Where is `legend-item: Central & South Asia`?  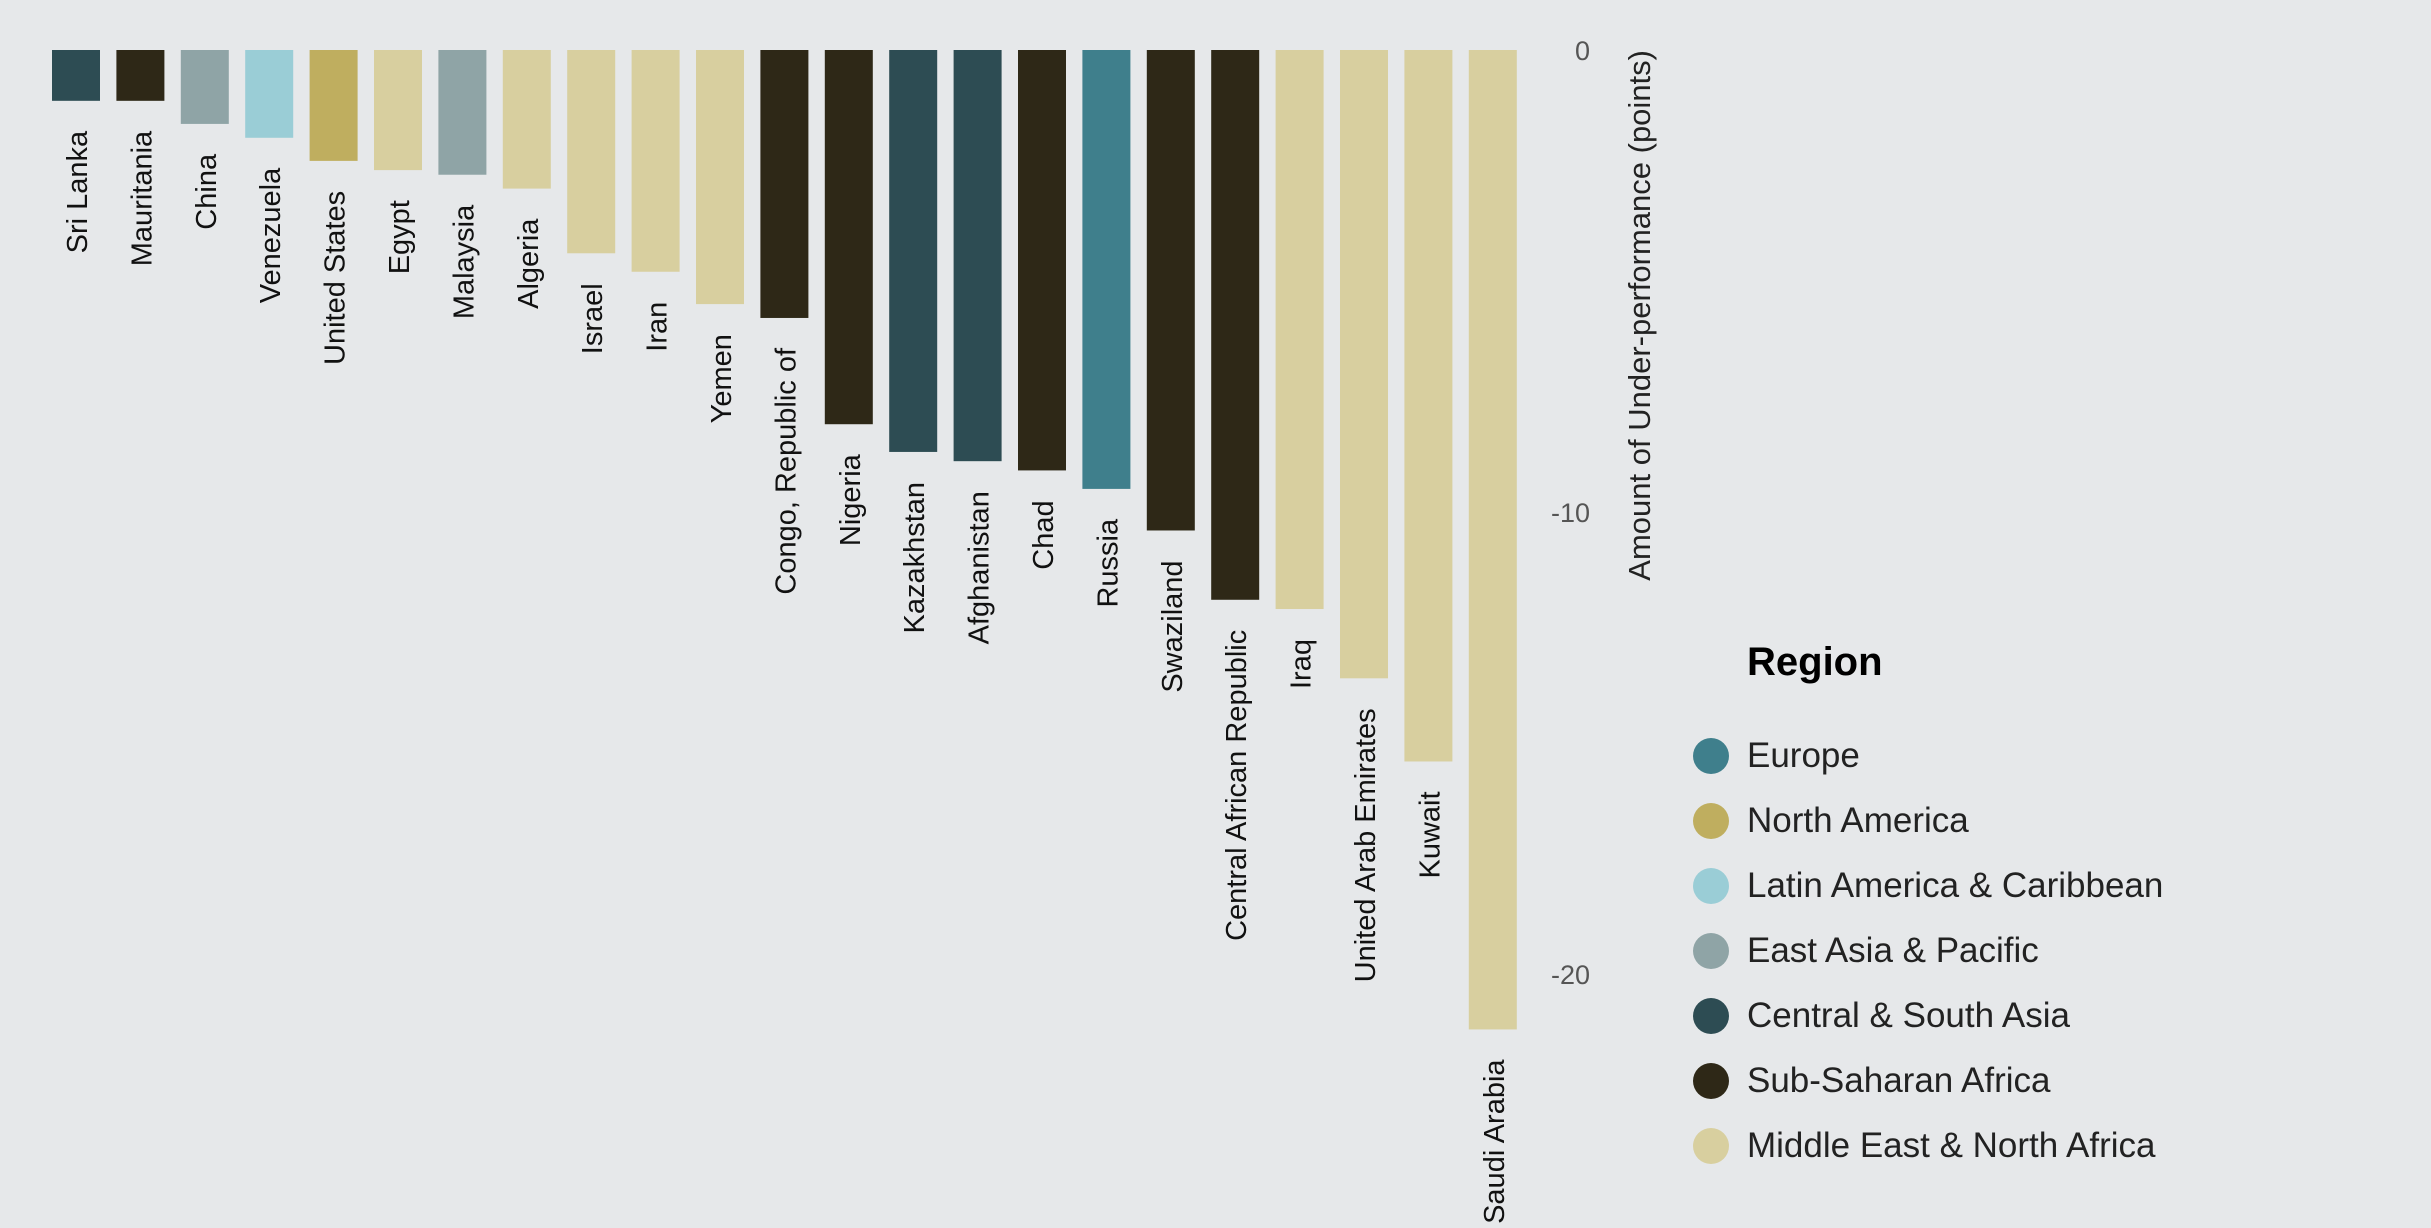 legend-item: Central & South Asia is located at coordinates (1928, 1015).